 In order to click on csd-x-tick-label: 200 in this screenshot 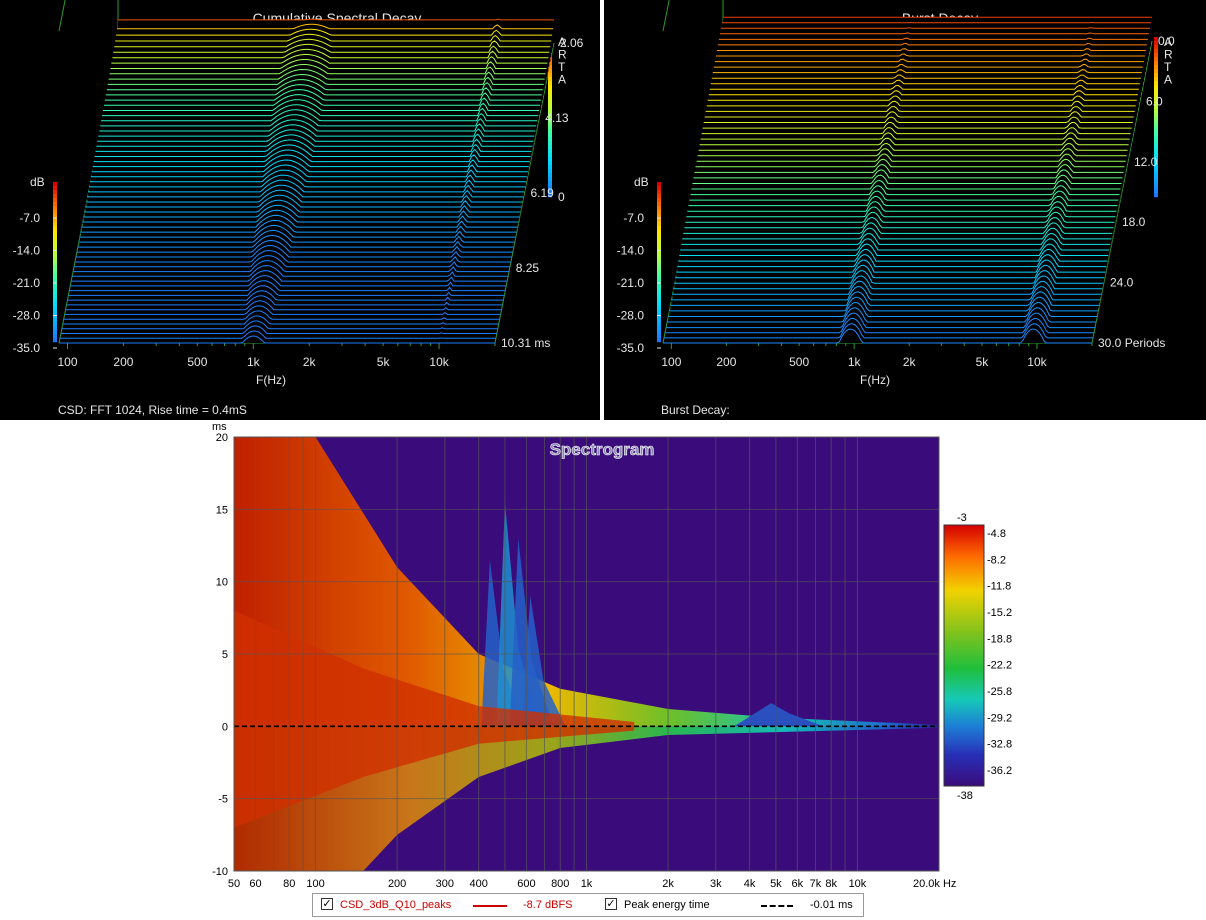, I will do `click(123, 362)`.